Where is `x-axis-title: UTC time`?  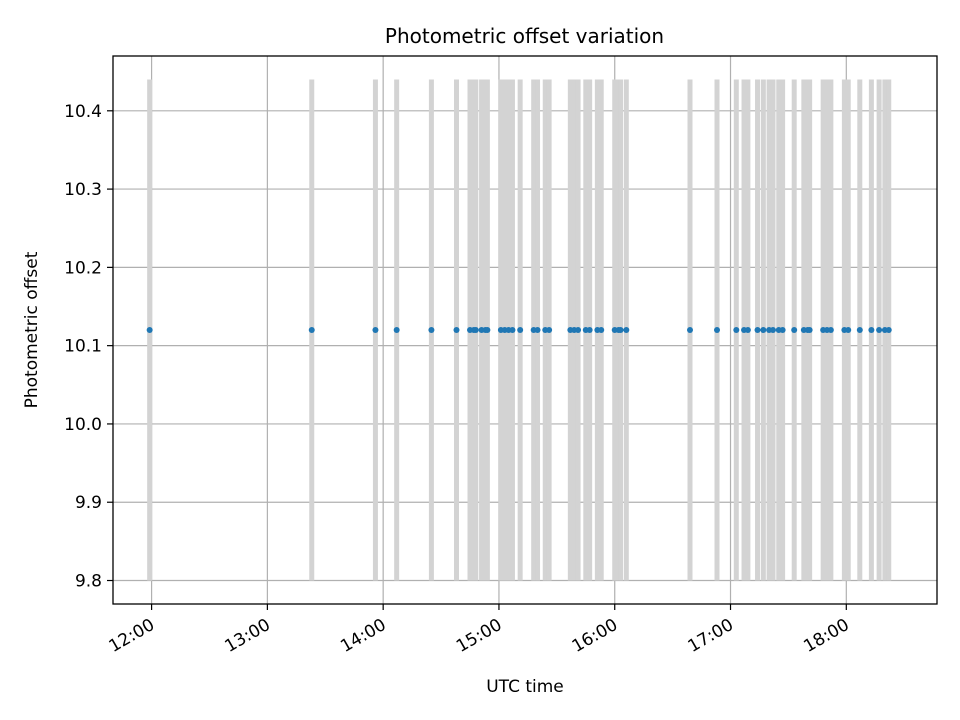 x-axis-title: UTC time is located at coordinates (525, 687).